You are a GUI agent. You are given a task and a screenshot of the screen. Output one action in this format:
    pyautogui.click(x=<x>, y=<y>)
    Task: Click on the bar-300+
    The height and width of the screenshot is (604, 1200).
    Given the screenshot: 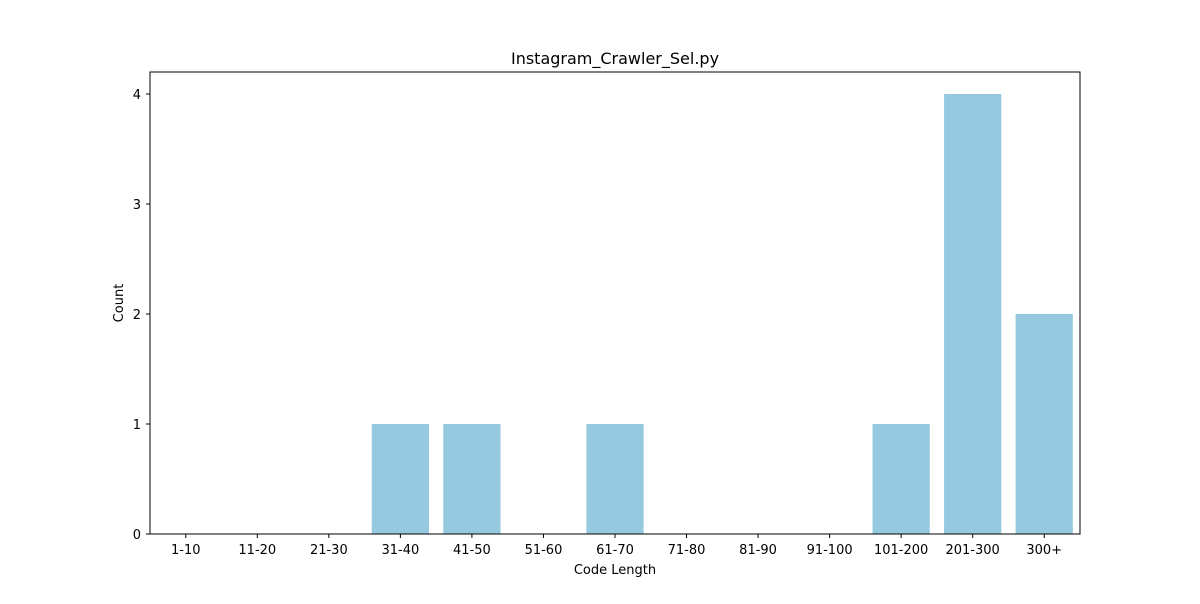 What is the action you would take?
    pyautogui.click(x=1044, y=424)
    